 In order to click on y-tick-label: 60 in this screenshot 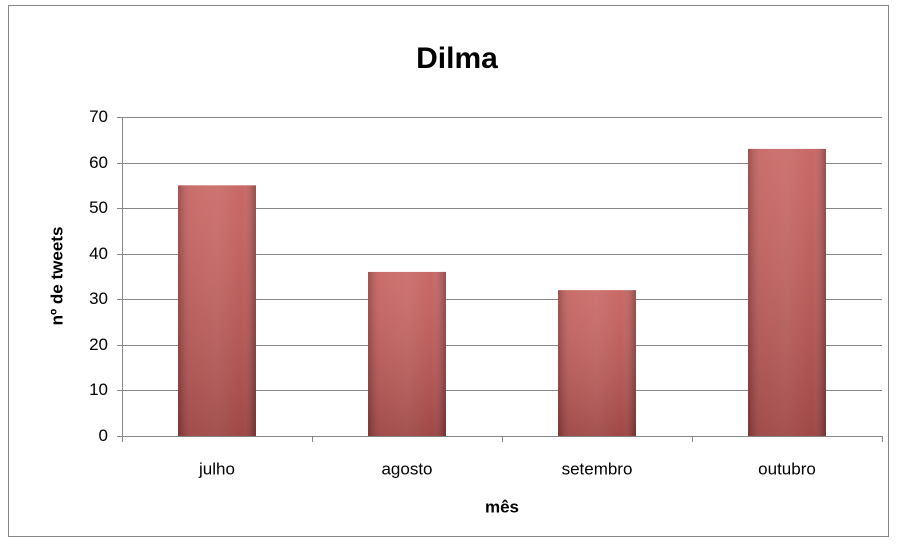, I will do `click(98, 162)`.